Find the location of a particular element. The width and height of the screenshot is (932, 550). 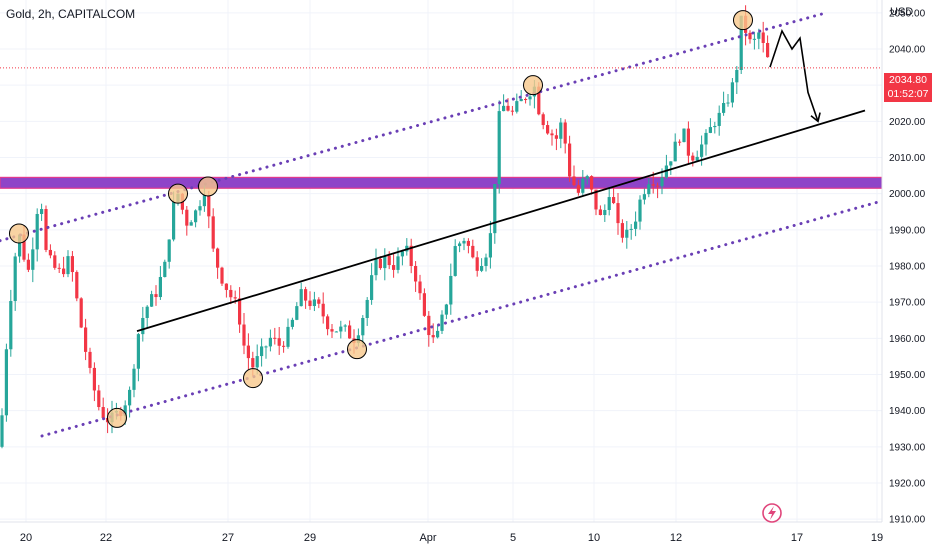

time-tick-label: 27 is located at coordinates (228, 538).